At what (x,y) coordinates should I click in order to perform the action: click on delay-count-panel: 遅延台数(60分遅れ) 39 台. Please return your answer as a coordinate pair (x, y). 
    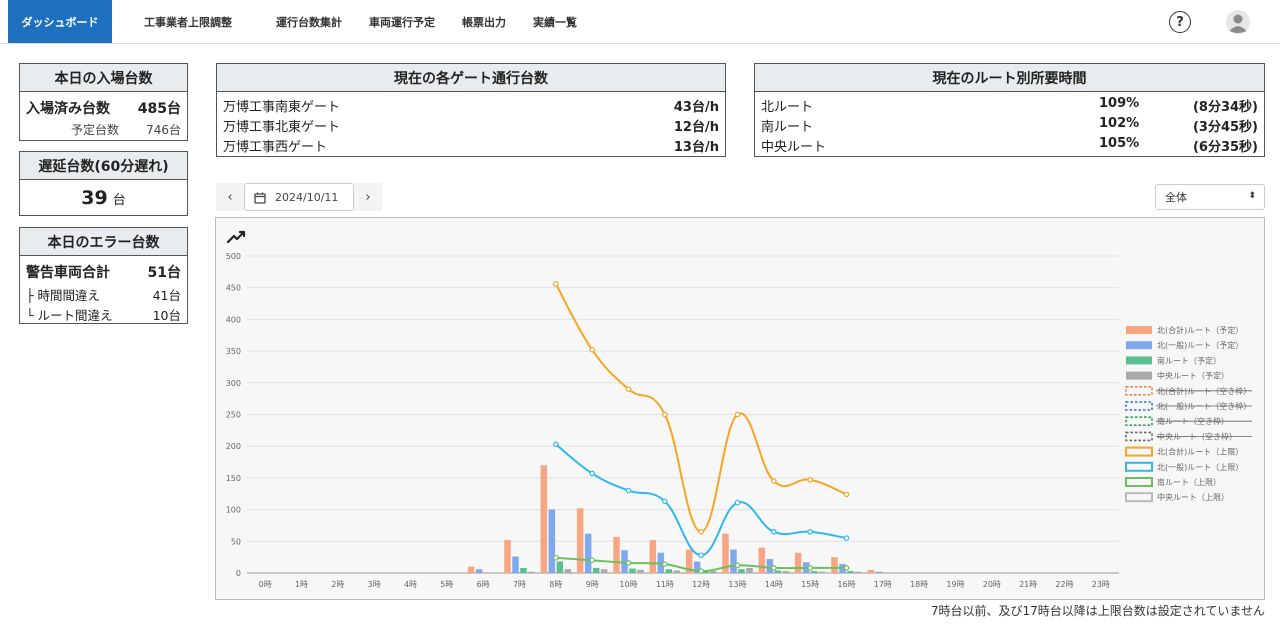
    Looking at the image, I should click on (103, 183).